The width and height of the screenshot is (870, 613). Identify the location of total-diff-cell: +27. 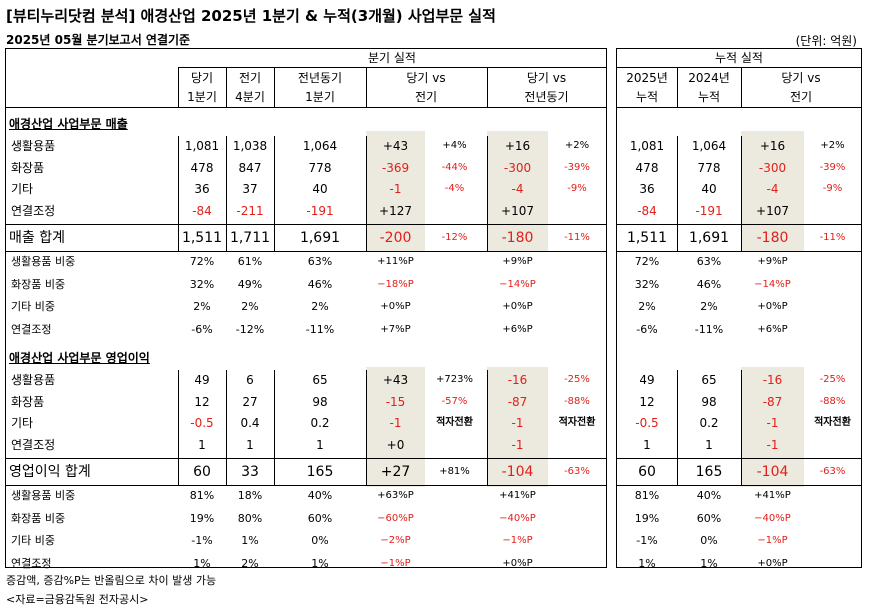
(395, 472).